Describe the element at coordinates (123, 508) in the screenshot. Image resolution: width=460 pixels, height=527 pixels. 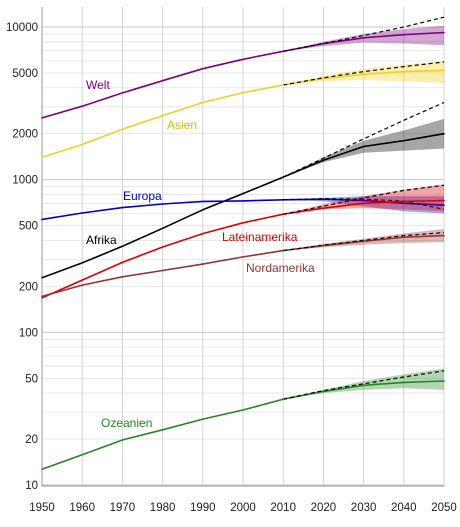
I see `x-tick-label: 1970` at that location.